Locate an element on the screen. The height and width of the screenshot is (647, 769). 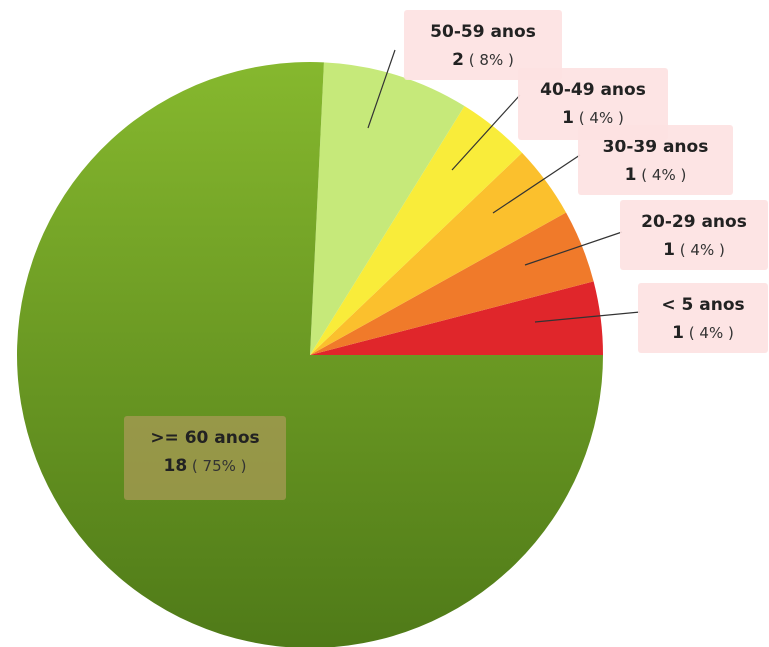
slice-label: < 5 anos 1 ( 4% ) is located at coordinates (703, 318).